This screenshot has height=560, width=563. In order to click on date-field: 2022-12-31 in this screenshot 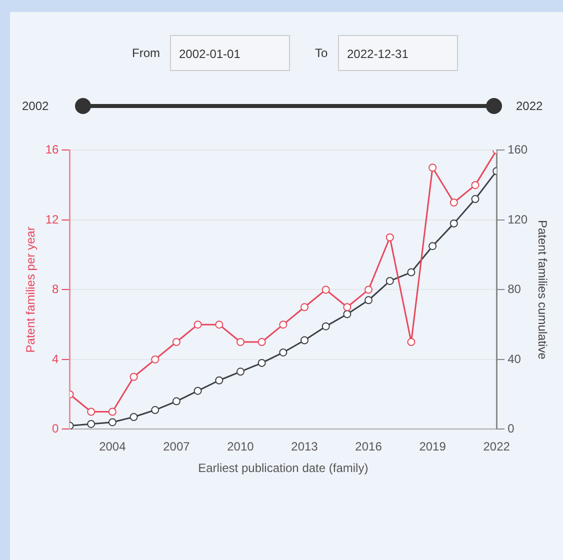, I will do `click(398, 53)`.